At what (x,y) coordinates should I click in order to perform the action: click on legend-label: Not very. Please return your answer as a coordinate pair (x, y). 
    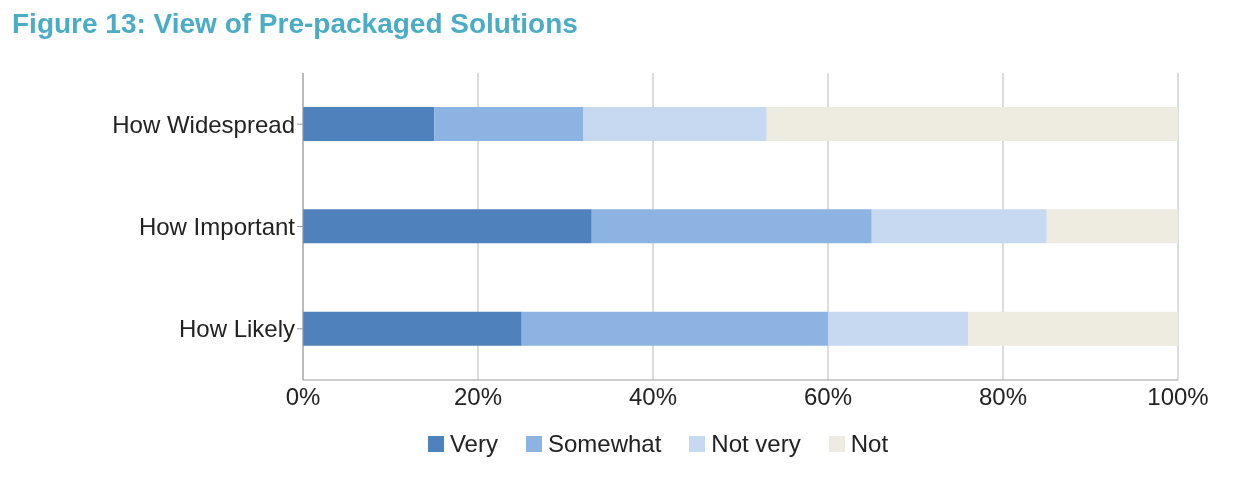
    Looking at the image, I should click on (756, 444).